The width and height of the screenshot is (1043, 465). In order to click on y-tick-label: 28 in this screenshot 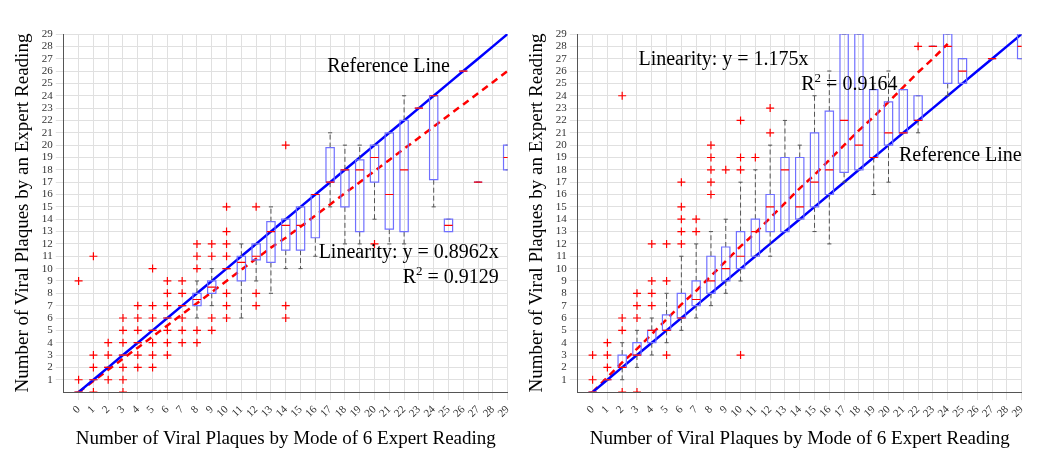, I will do `click(561, 45)`.